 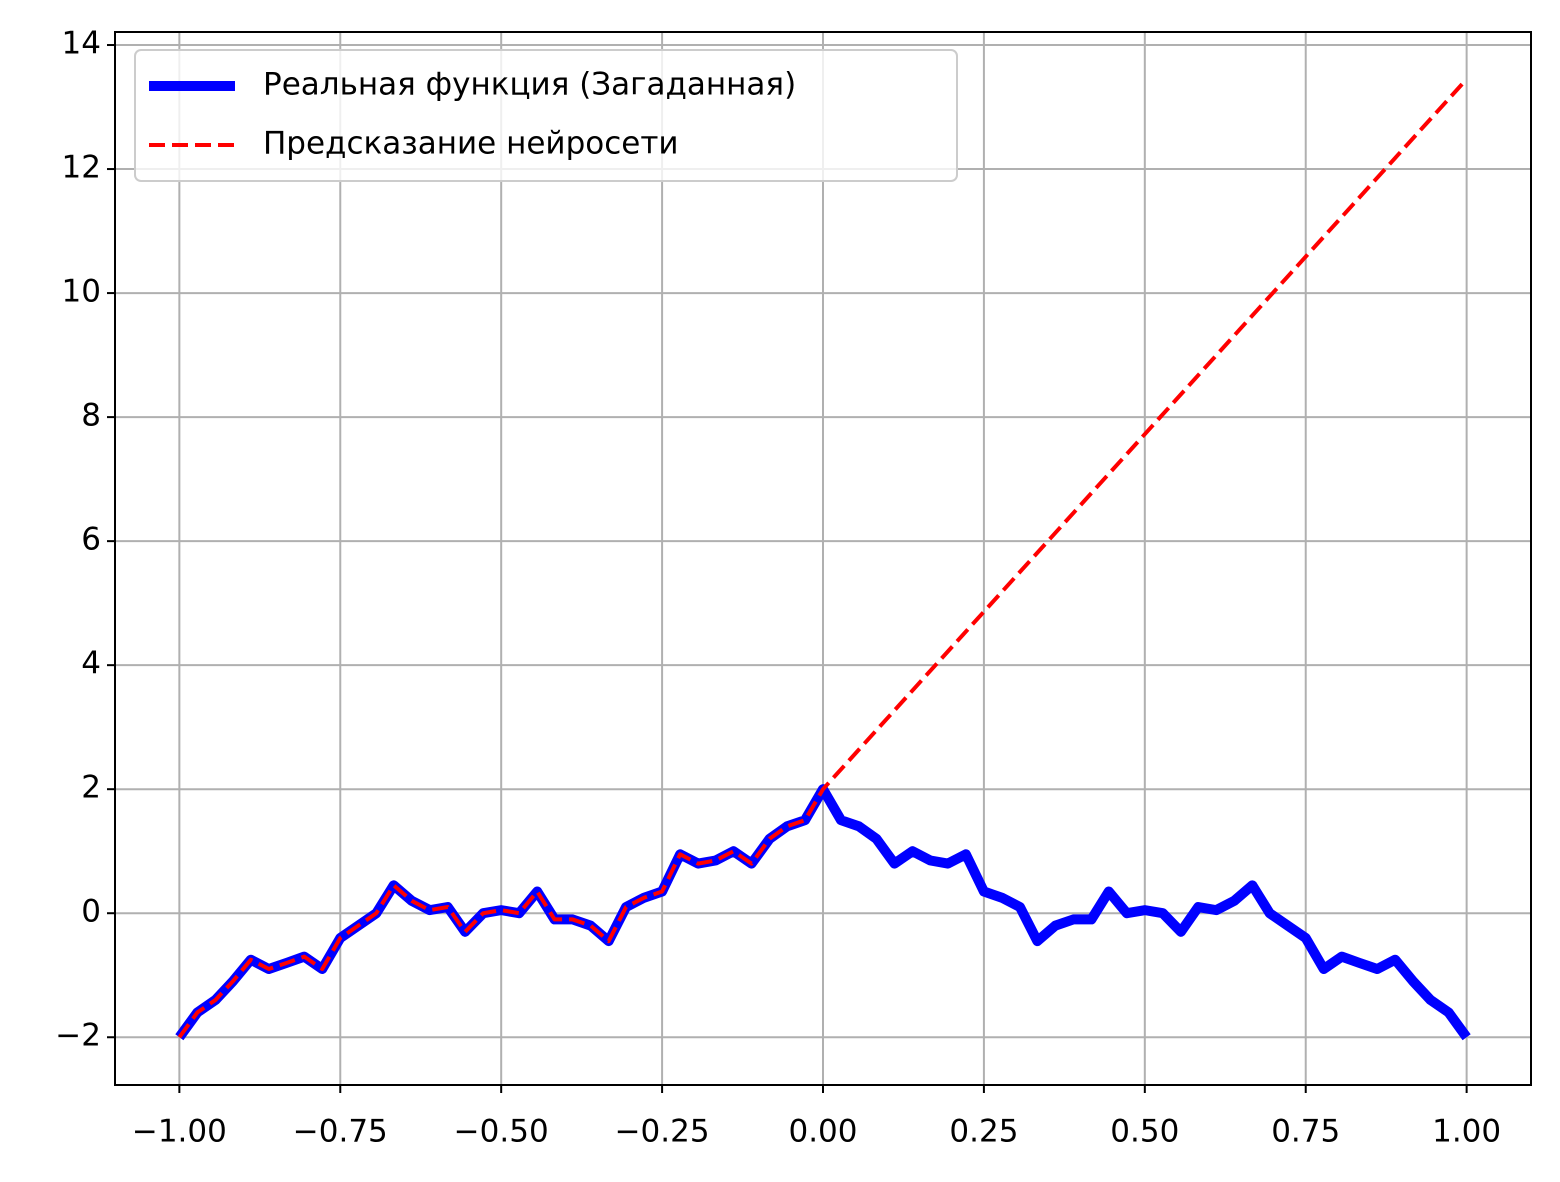 What do you see at coordinates (91, 416) in the screenshot?
I see `y-tick-label: 8` at bounding box center [91, 416].